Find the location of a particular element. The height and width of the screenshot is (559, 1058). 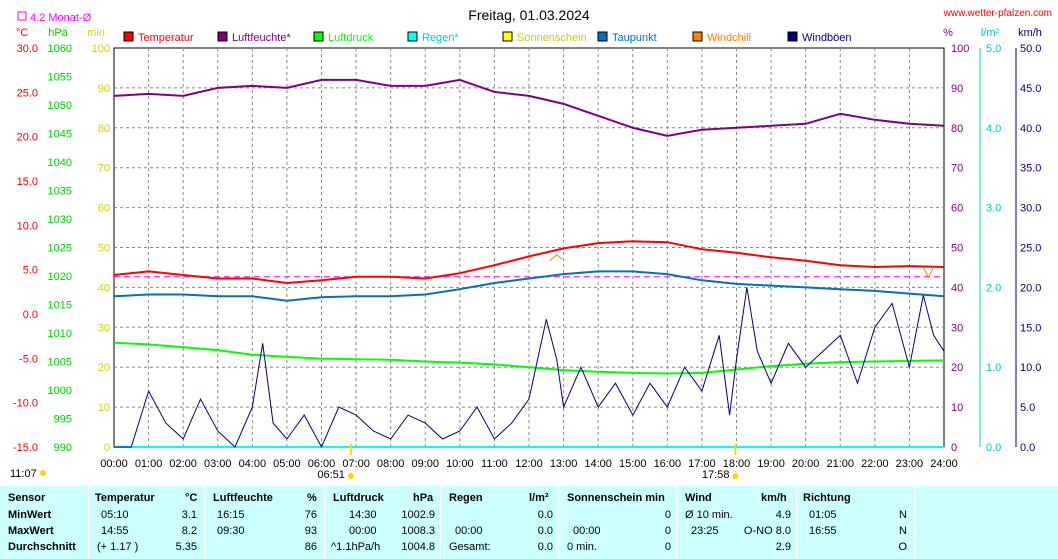

stats-empty-col is located at coordinates (986, 522).